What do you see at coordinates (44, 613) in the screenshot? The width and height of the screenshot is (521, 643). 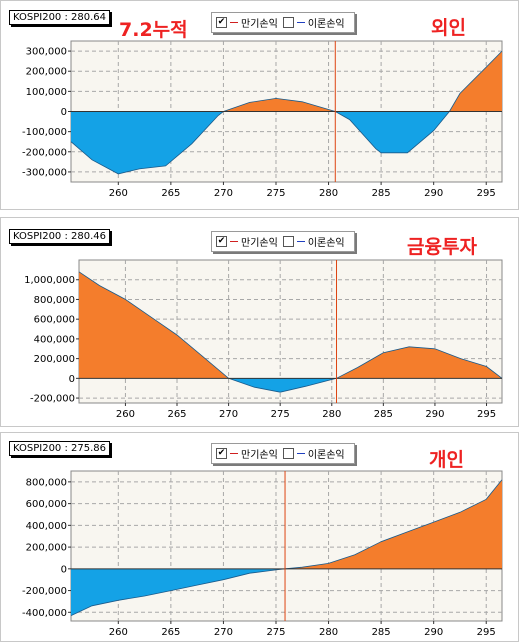 I see `y-tick-label: -400,000` at bounding box center [44, 613].